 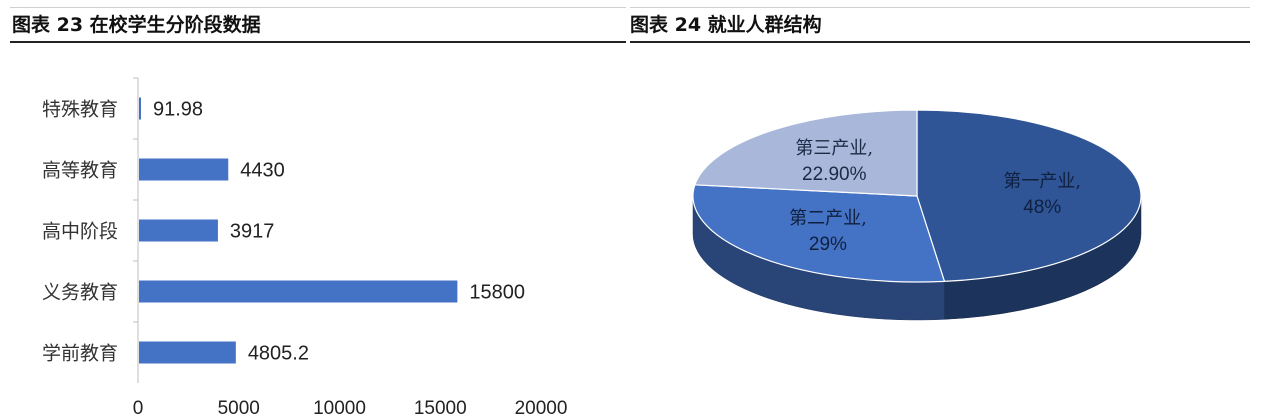 I want to click on left-title-rule, so click(x=318, y=42).